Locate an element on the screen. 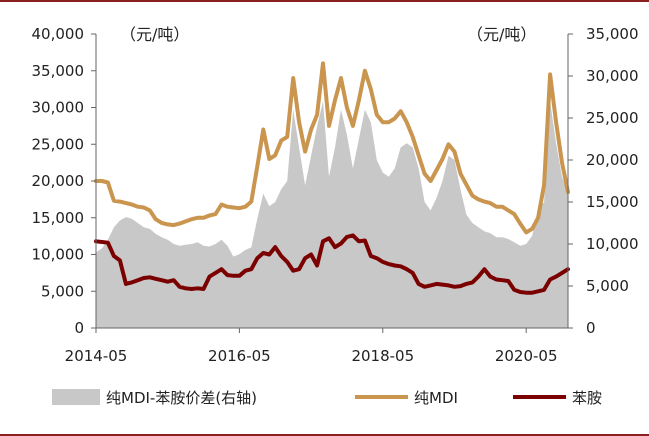  legend-label-pure-mdi: 纯MDI is located at coordinates (436, 398).